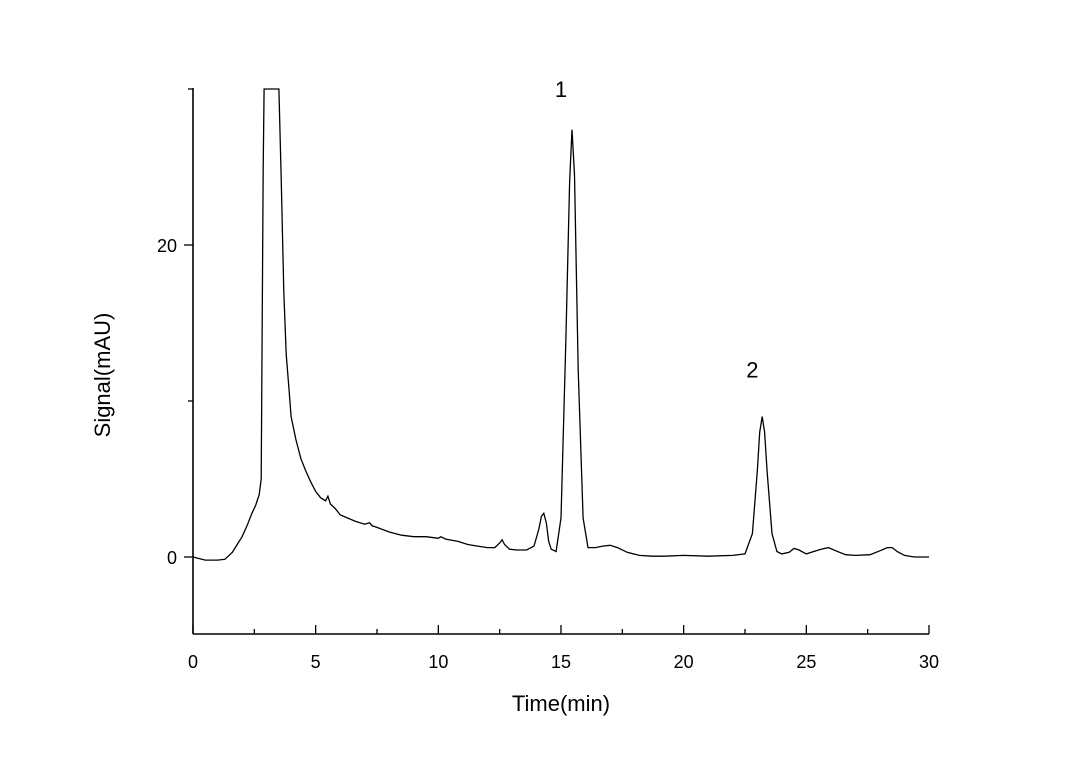  What do you see at coordinates (752, 370) in the screenshot?
I see `peak-label-2: 2` at bounding box center [752, 370].